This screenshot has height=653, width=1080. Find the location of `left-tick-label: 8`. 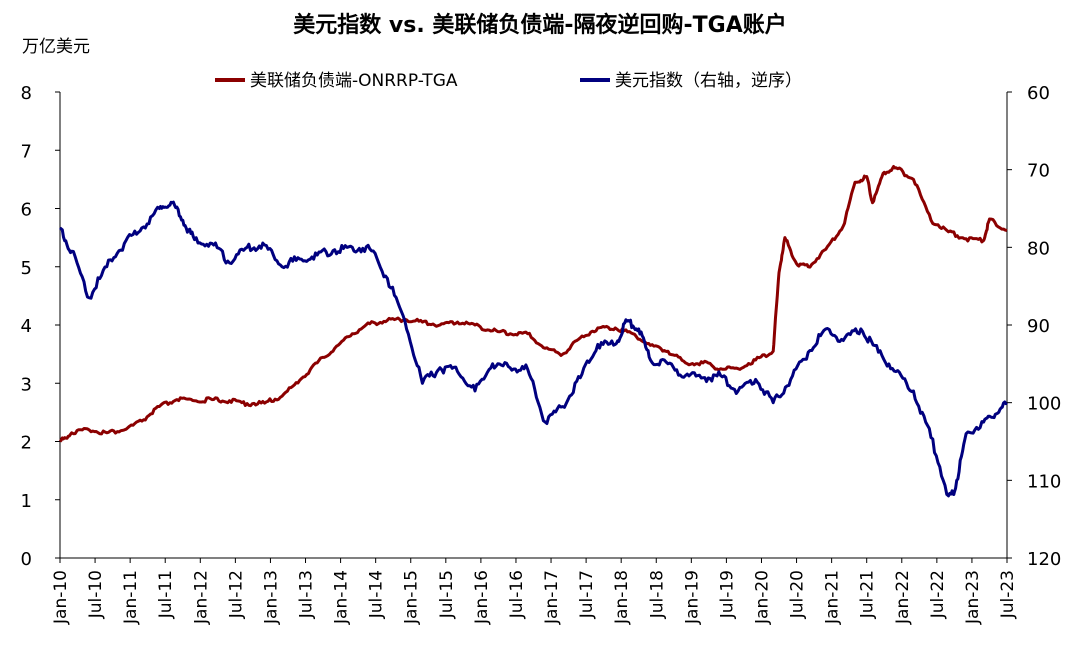

left-tick-label: 8 is located at coordinates (26, 93).